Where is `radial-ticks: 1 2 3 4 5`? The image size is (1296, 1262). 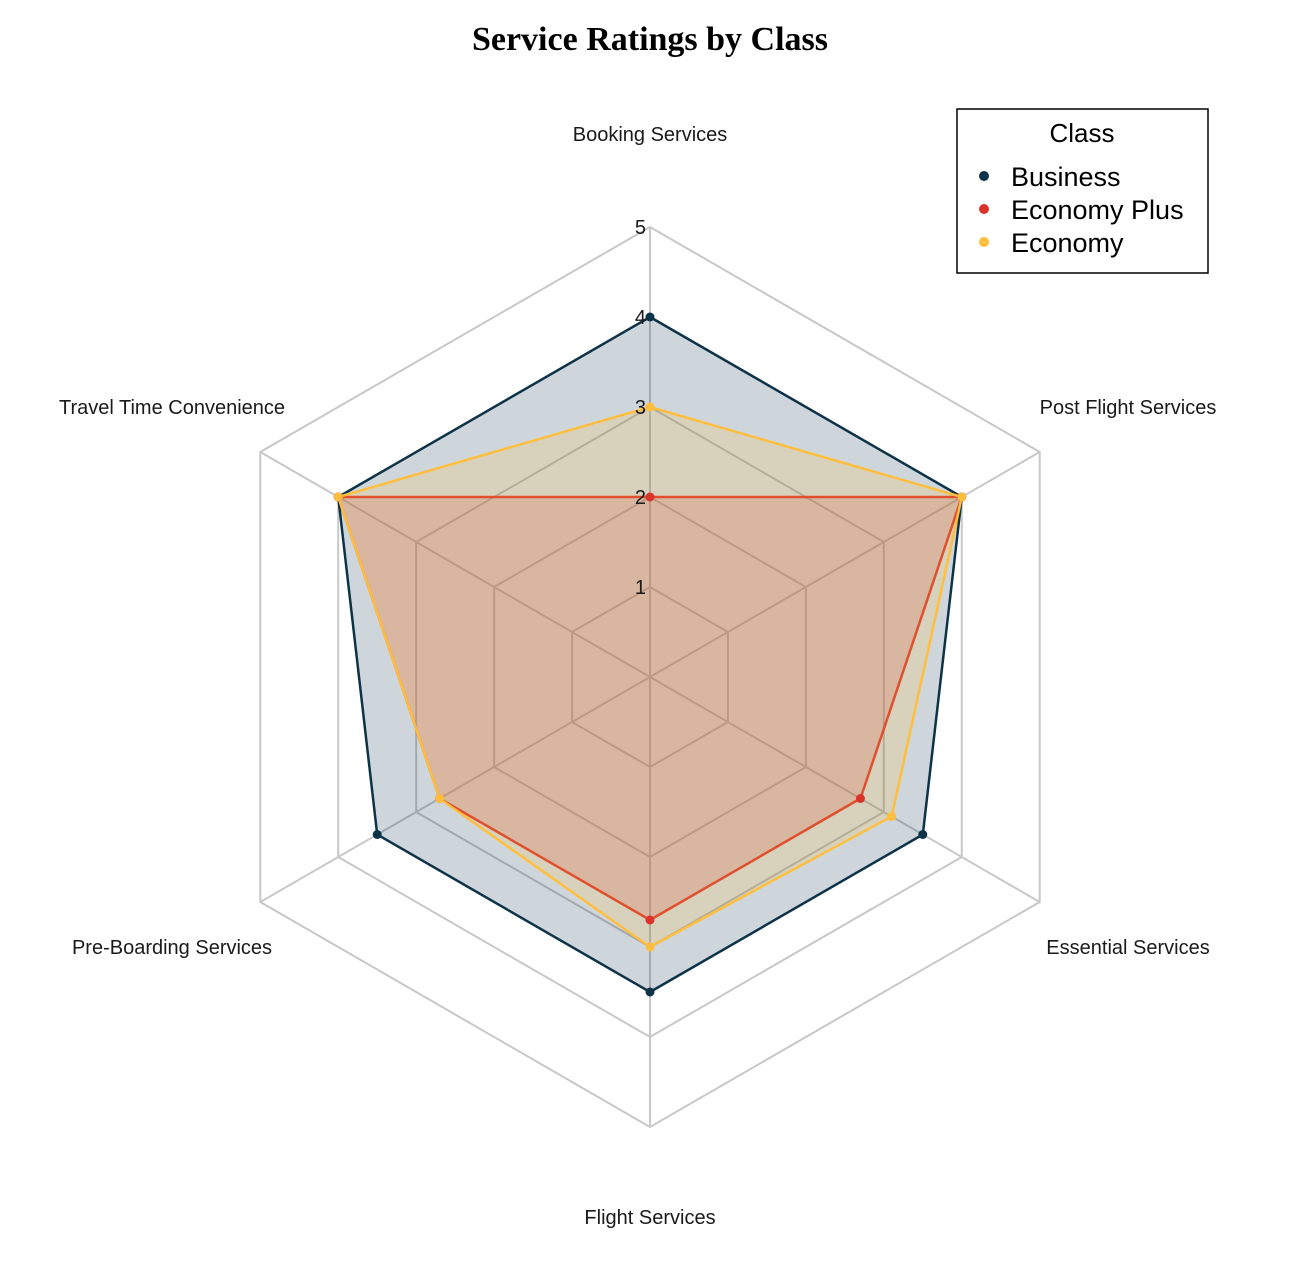
radial-ticks: 1 2 3 4 5 is located at coordinates (640, 408).